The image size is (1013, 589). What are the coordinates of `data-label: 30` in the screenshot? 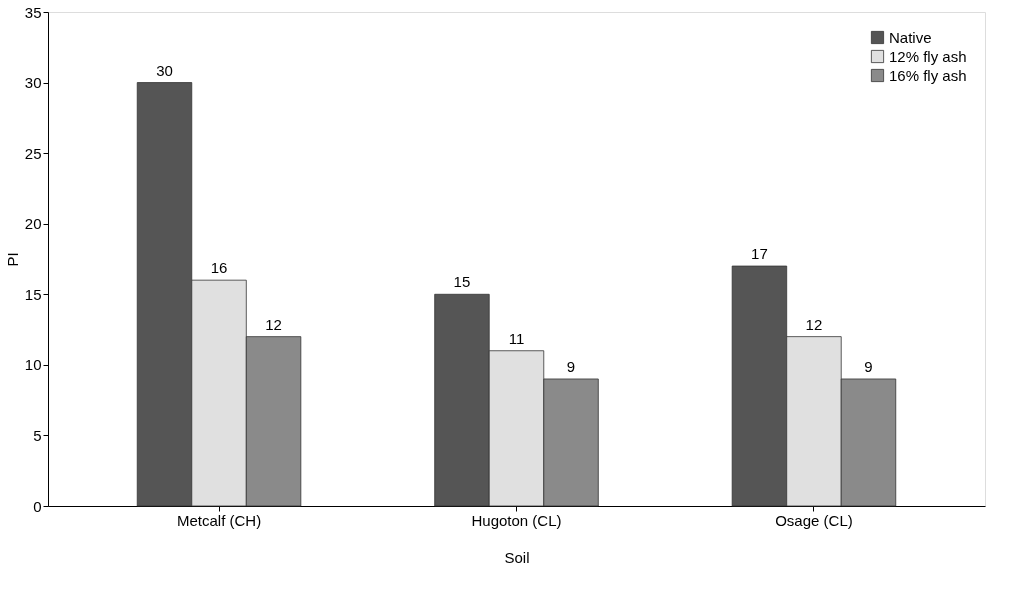 It's located at (164, 70).